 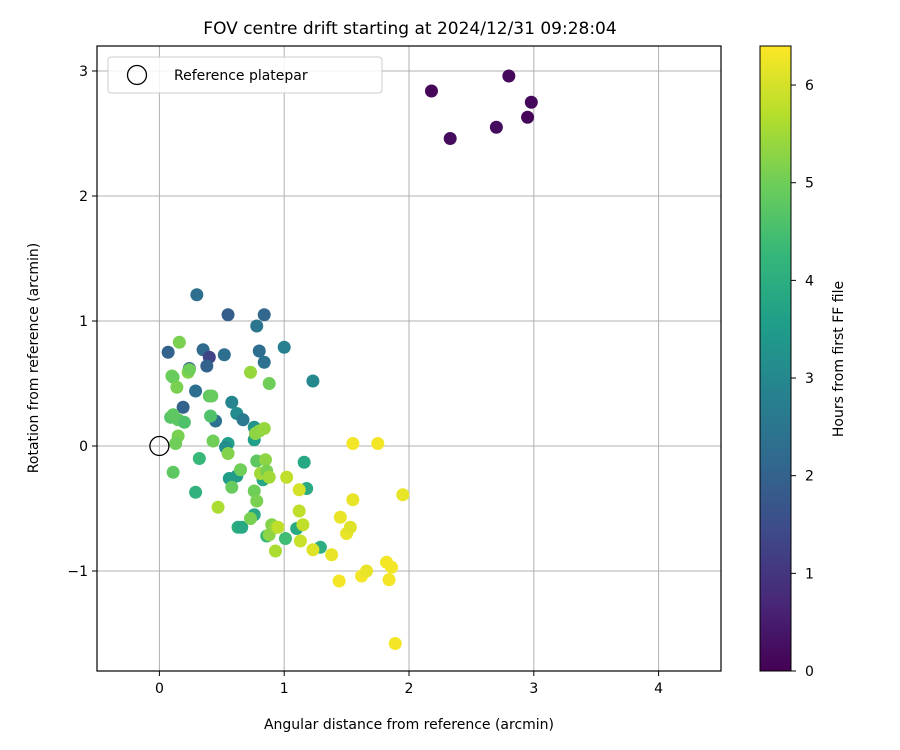 I want to click on colorbar-tick-label: 3, so click(x=809, y=379).